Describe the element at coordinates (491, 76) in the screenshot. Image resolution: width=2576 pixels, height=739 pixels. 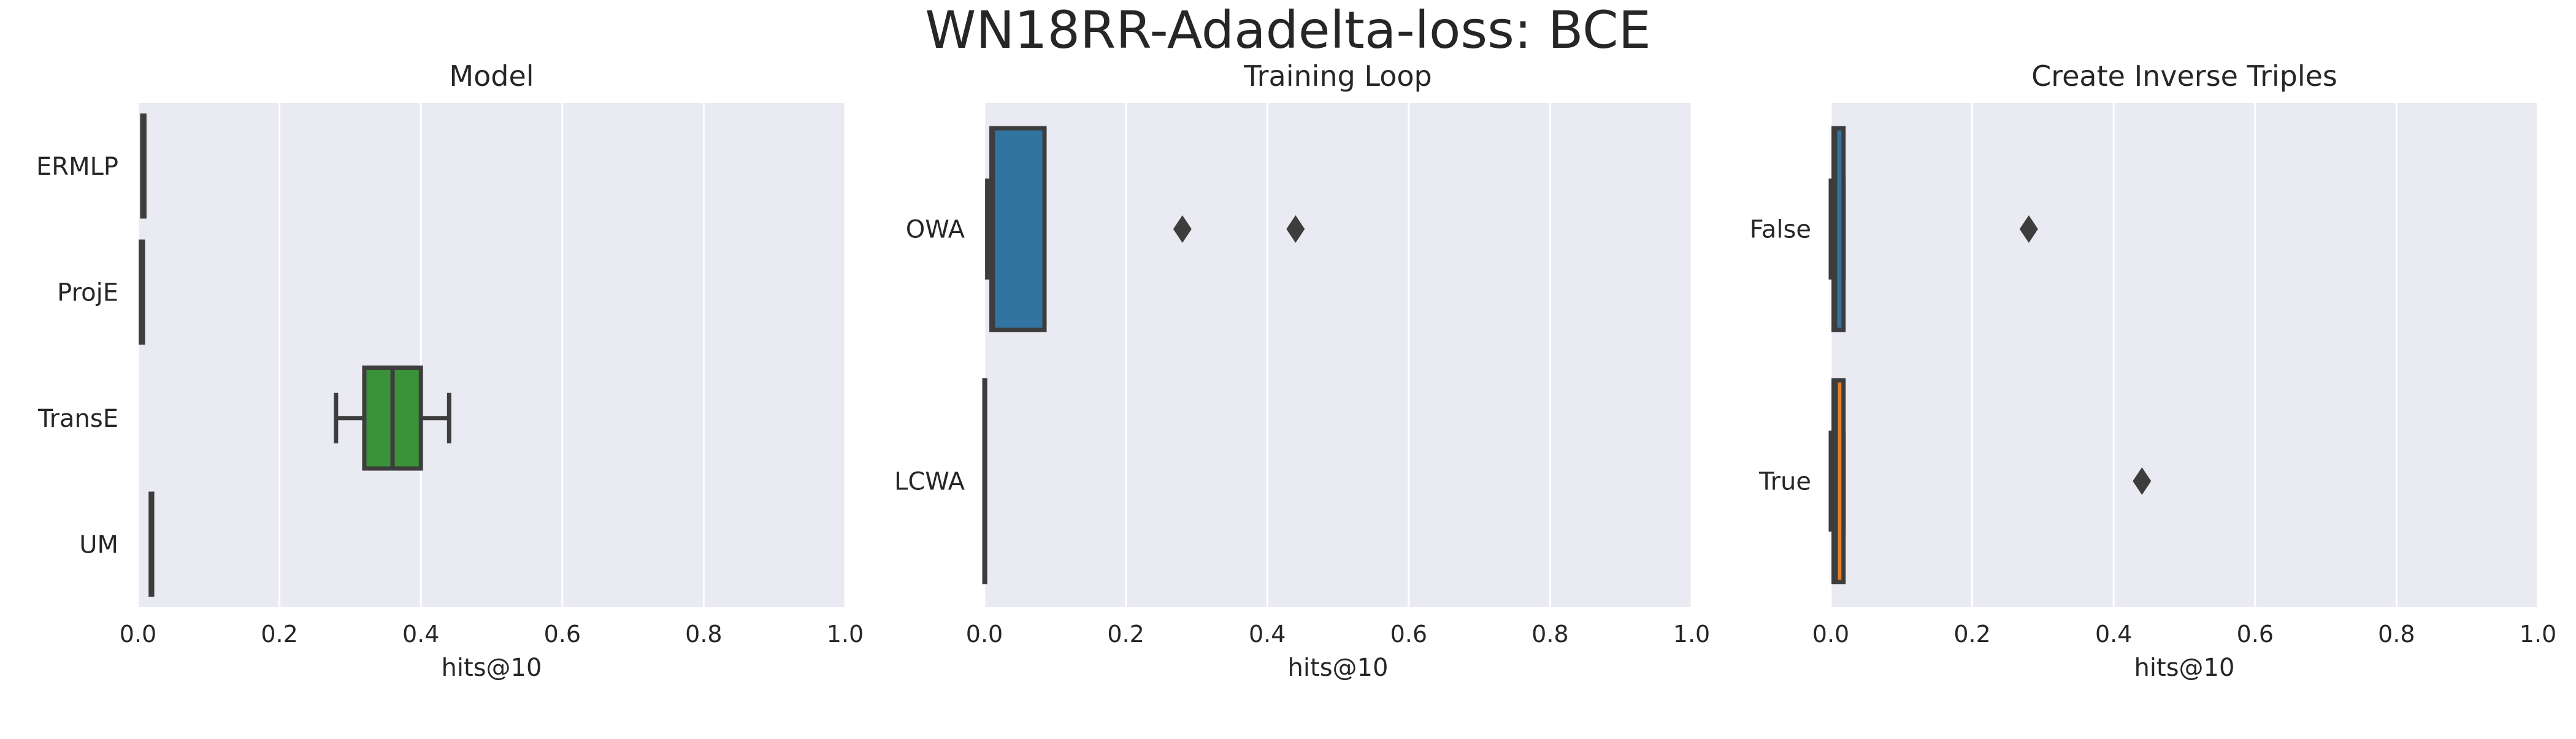
I see `subplot-title: Model` at that location.